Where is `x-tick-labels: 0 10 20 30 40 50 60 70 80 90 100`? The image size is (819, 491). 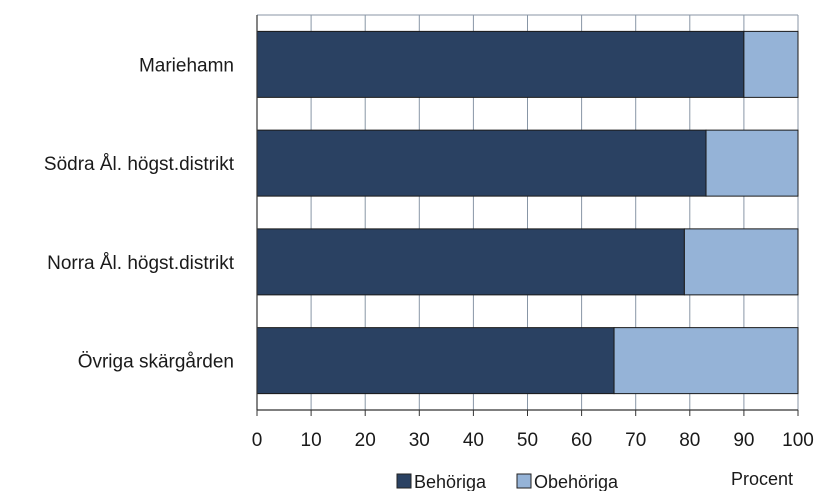
x-tick-labels: 0 10 20 30 40 50 60 70 80 90 100 is located at coordinates (533, 440).